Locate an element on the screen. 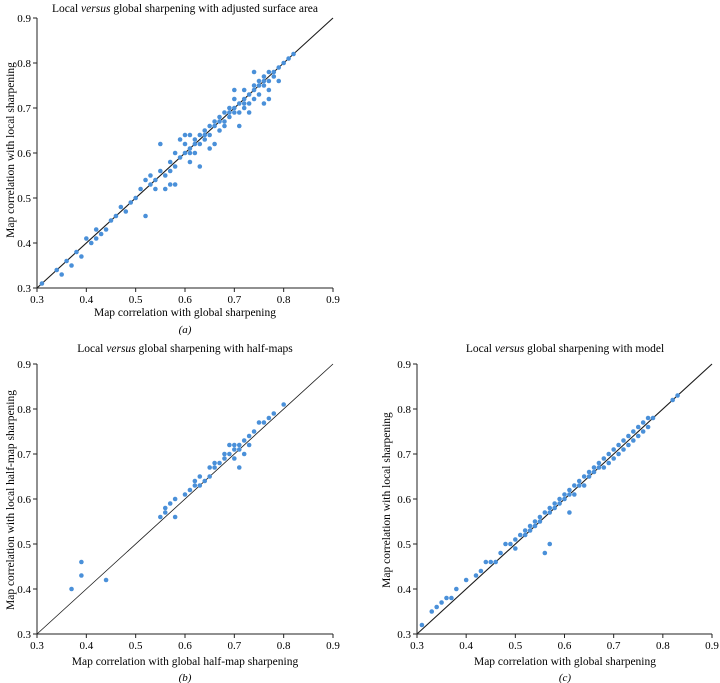 This screenshot has width=720, height=683. panel-a-xlabel: Map correlation with global sharpening is located at coordinates (185, 313).